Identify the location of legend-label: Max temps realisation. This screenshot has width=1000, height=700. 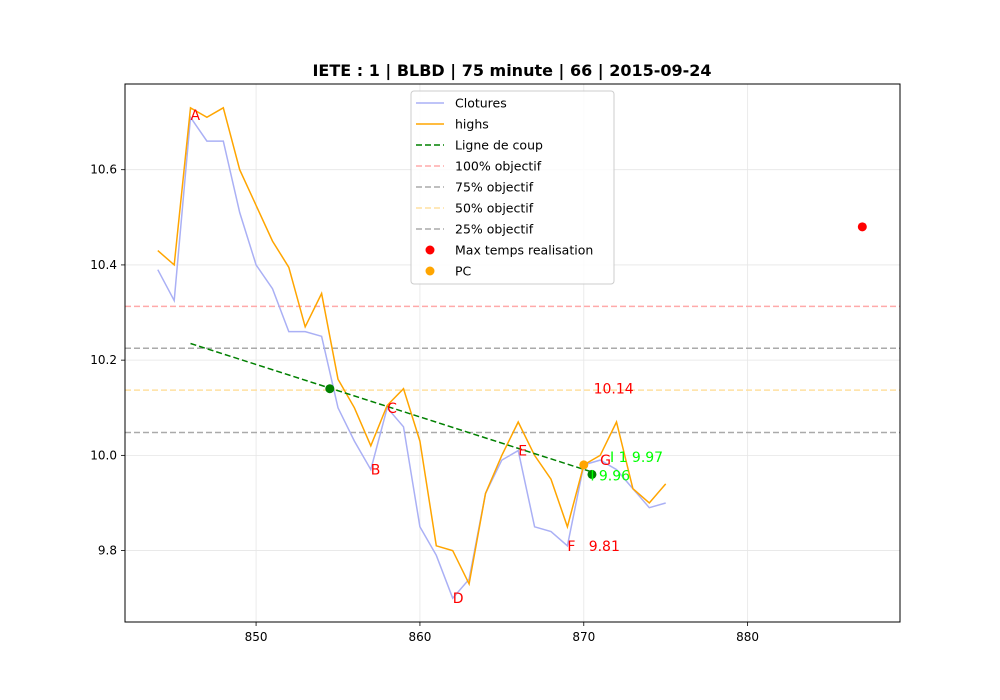
(524, 250).